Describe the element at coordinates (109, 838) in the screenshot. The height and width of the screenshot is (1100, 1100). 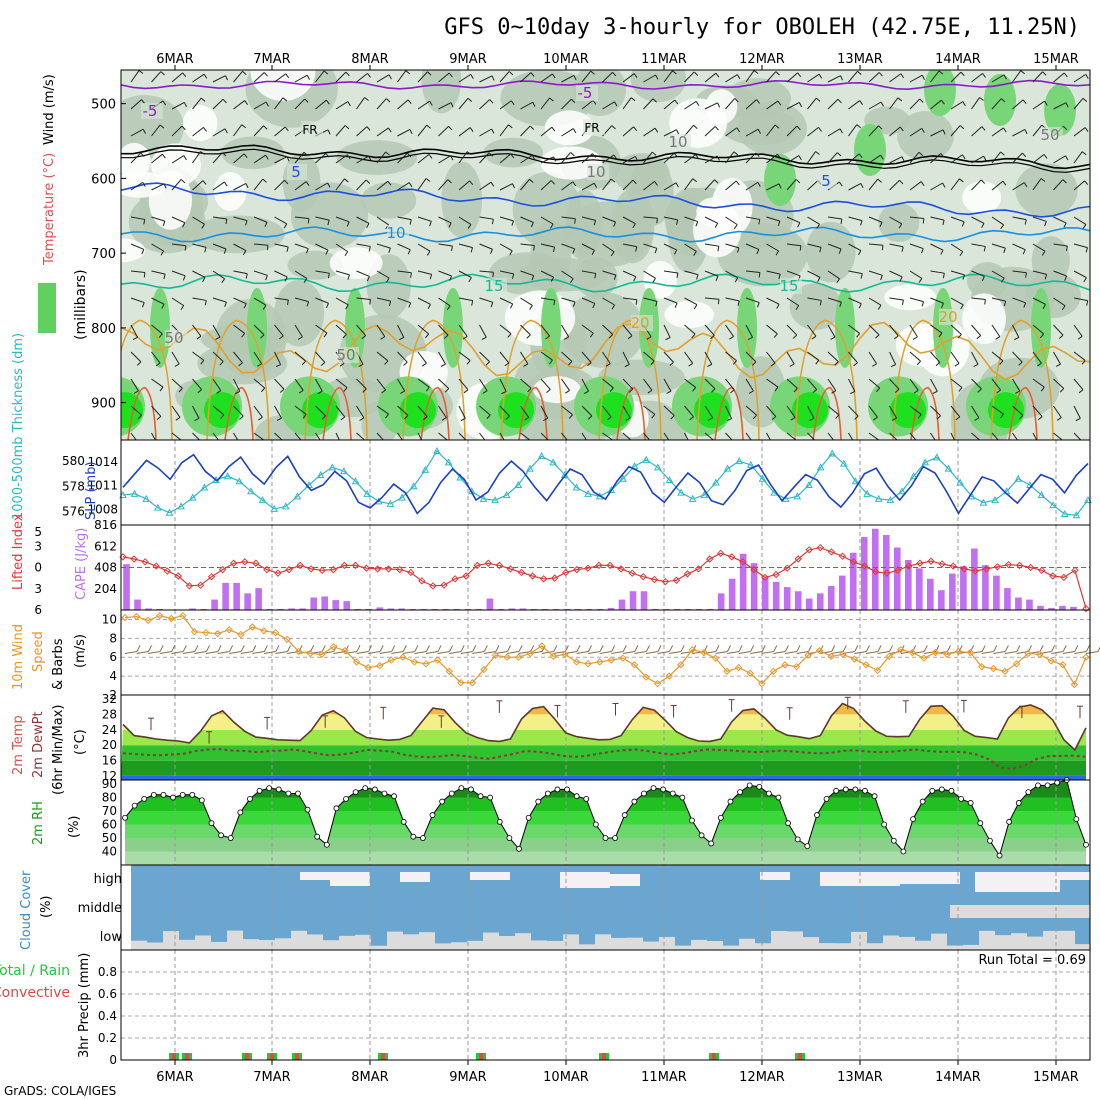
I see `rh-tick-label: 50` at that location.